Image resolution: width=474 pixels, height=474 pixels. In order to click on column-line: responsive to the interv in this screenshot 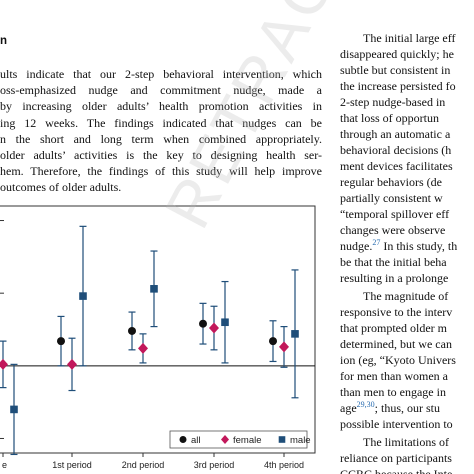, I will do `click(396, 312)`.